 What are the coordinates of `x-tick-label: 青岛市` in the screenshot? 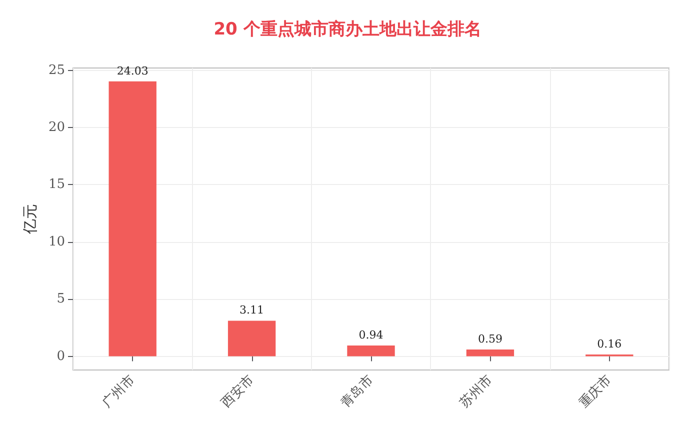 It's located at (357, 391).